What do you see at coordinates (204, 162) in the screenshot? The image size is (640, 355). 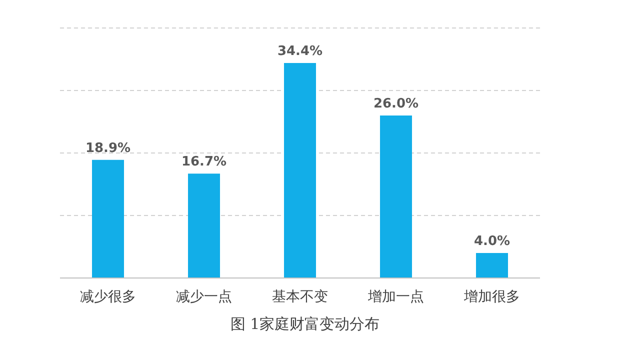 I see `data-label: 16.7%` at bounding box center [204, 162].